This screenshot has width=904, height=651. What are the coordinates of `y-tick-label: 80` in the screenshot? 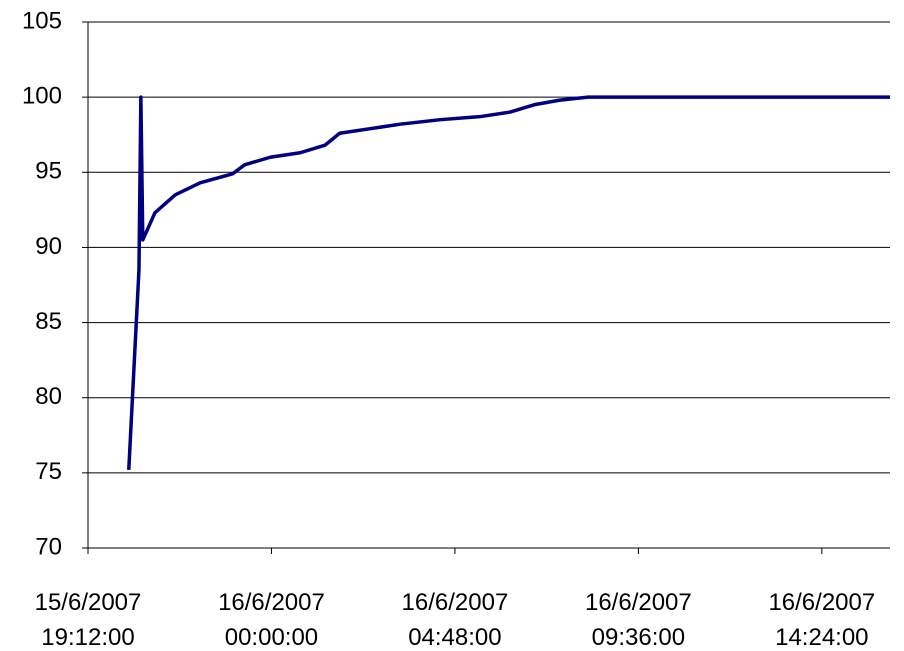 It's located at (48, 396).